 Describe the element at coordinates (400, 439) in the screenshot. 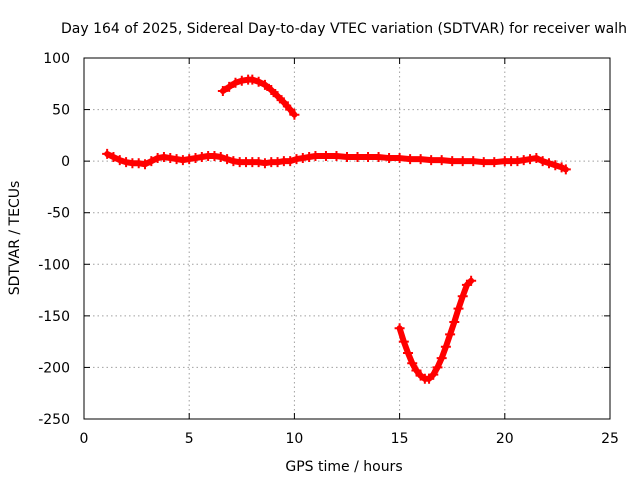

I see `x-tick-label: 15` at that location.